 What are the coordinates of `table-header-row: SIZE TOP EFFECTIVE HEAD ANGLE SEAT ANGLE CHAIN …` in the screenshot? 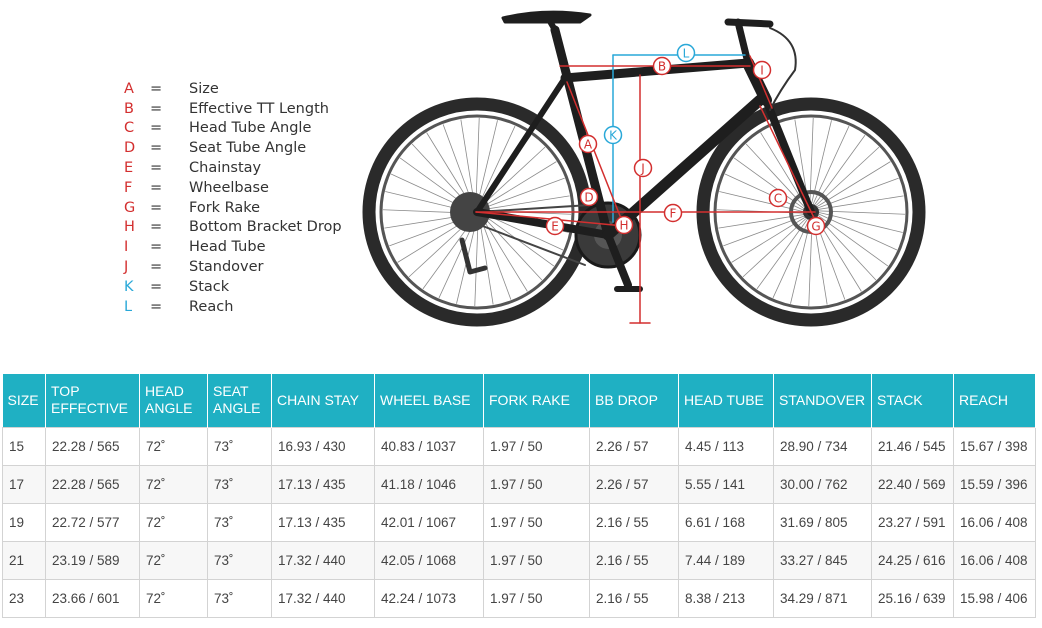 It's located at (519, 400).